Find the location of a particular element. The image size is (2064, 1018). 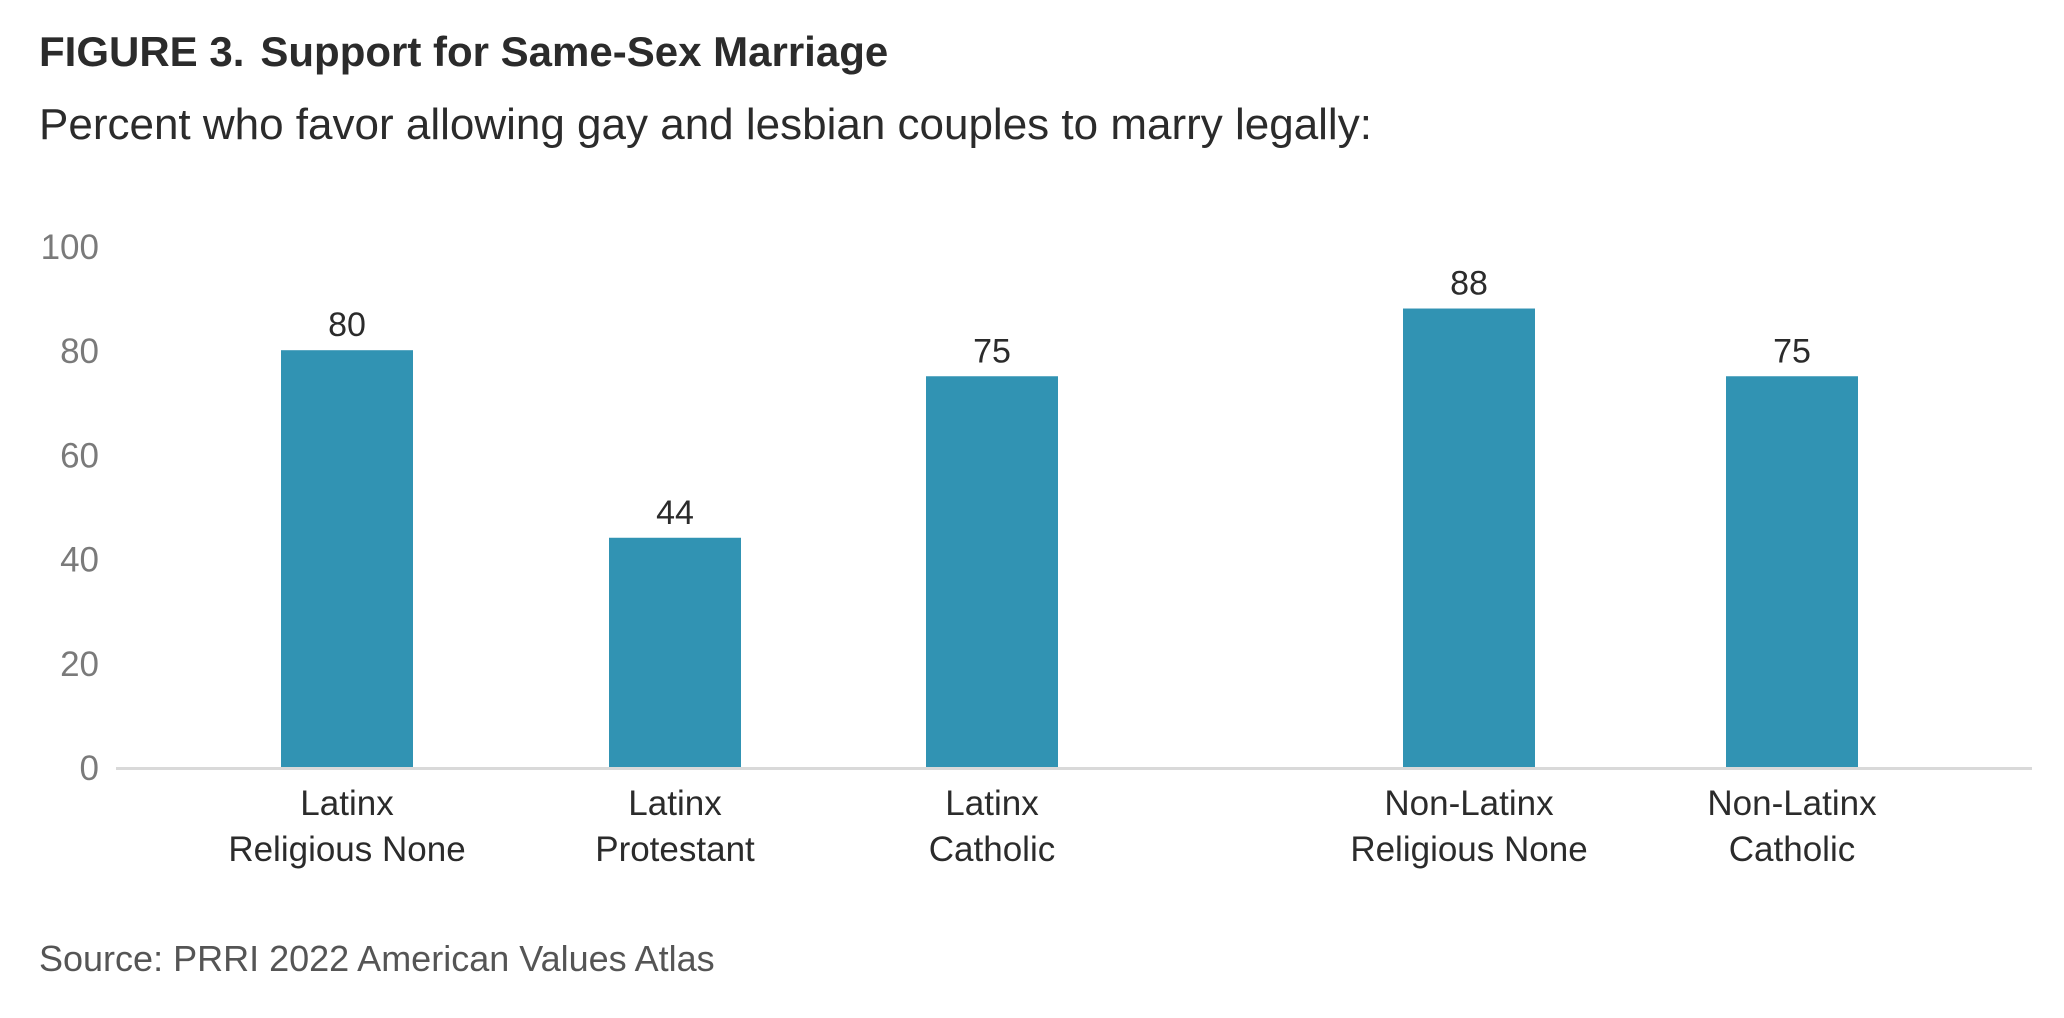

data-label: 88 is located at coordinates (1469, 284).